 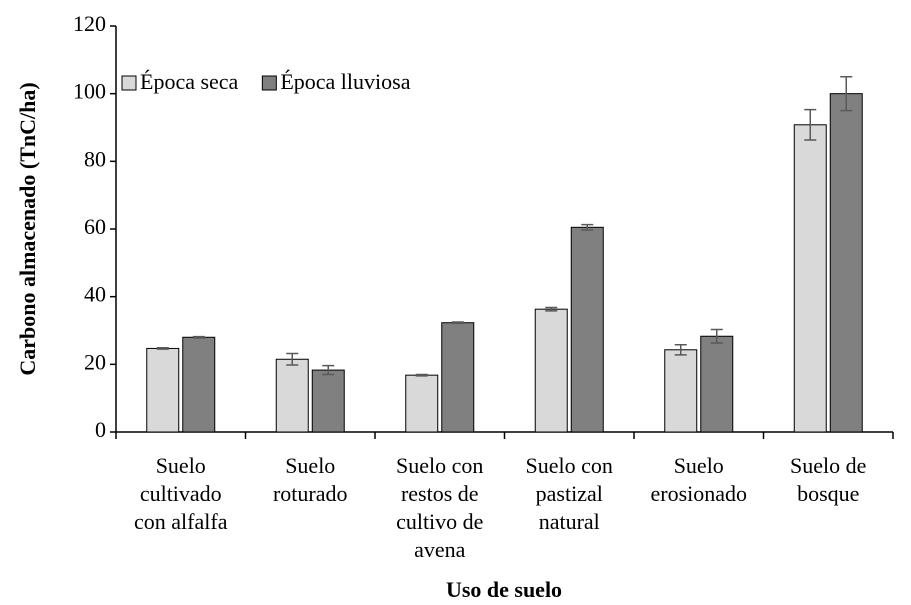 What do you see at coordinates (181, 493) in the screenshot?
I see `x-tick-label: cultivado` at bounding box center [181, 493].